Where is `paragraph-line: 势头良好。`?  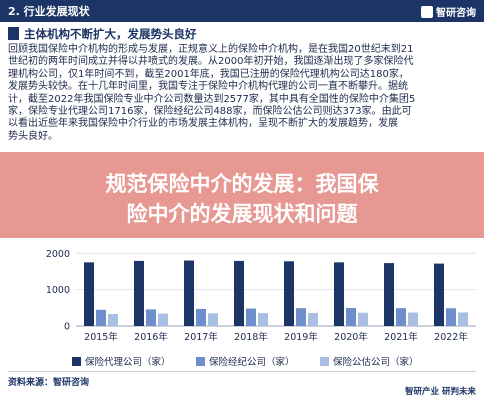
paragraph-line: 势头良好。 is located at coordinates (33, 136).